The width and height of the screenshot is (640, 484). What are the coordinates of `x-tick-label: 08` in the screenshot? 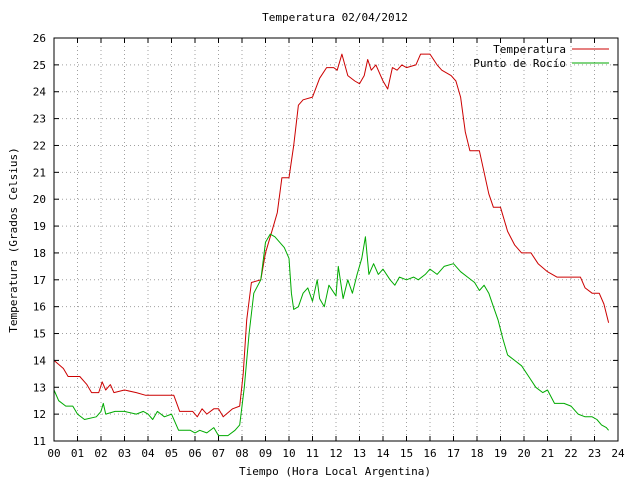 It's located at (241, 453).